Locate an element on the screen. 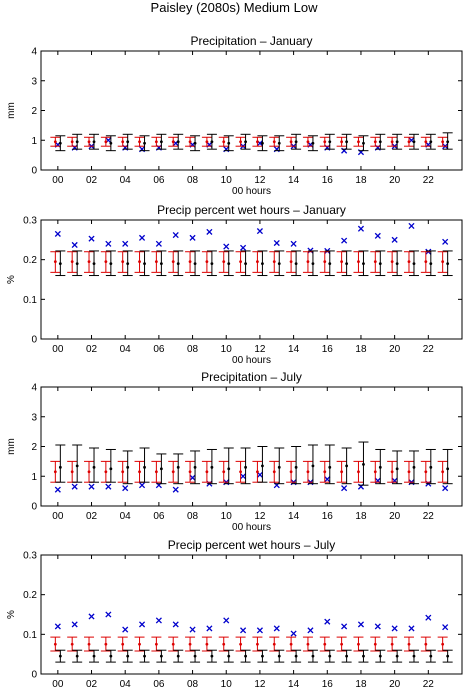  chart-title: Precip percent wet hours – January is located at coordinates (251, 210).